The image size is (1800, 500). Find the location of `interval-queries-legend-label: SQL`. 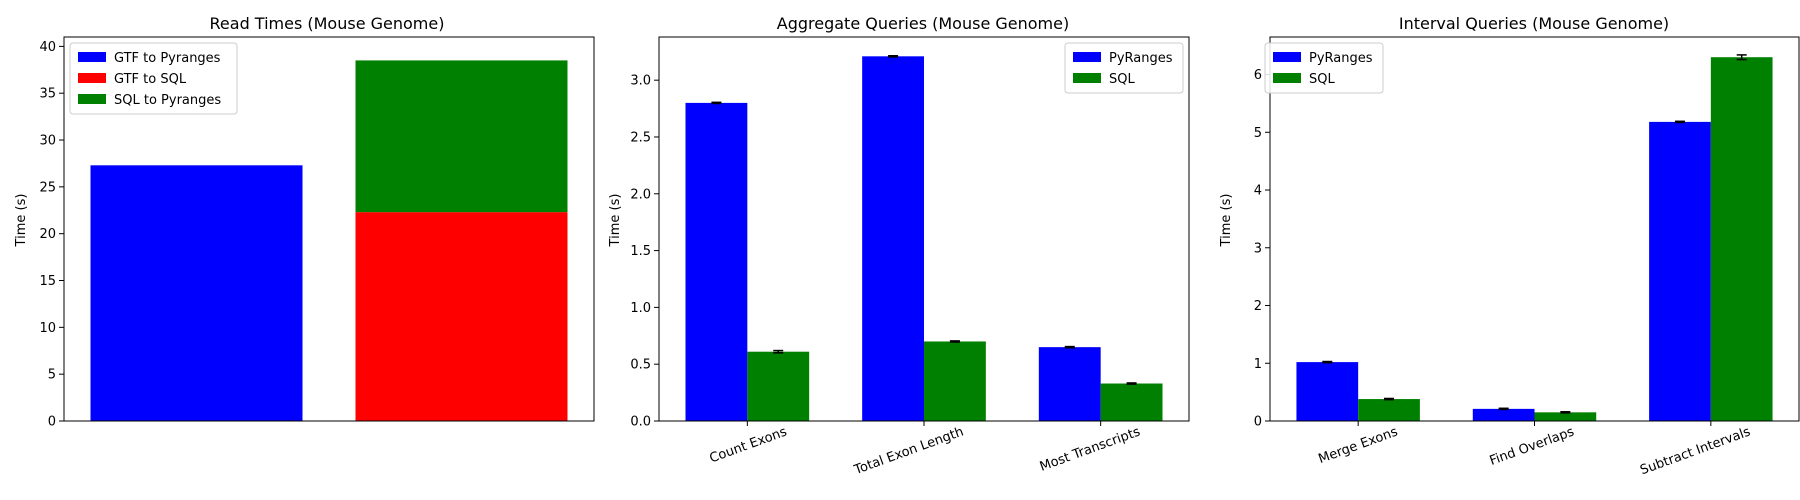

interval-queries-legend-label: SQL is located at coordinates (1322, 79).